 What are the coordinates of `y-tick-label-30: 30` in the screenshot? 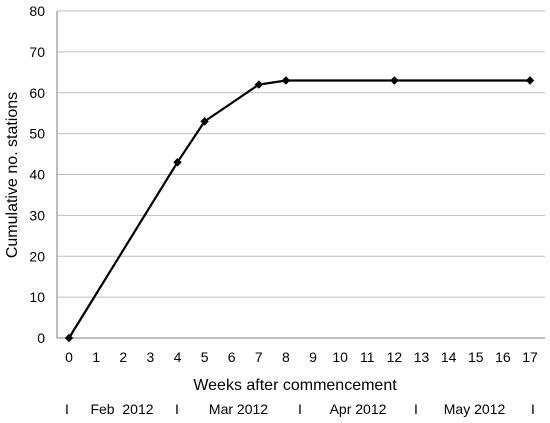 It's located at (37, 215).